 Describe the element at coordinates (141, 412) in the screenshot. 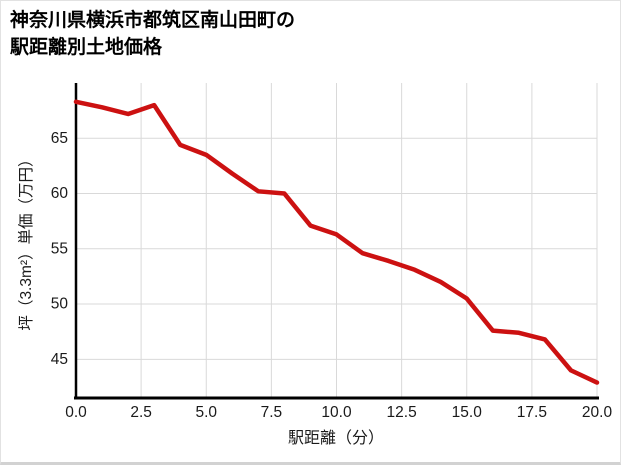

I see `x-tick-label: 2.5` at that location.